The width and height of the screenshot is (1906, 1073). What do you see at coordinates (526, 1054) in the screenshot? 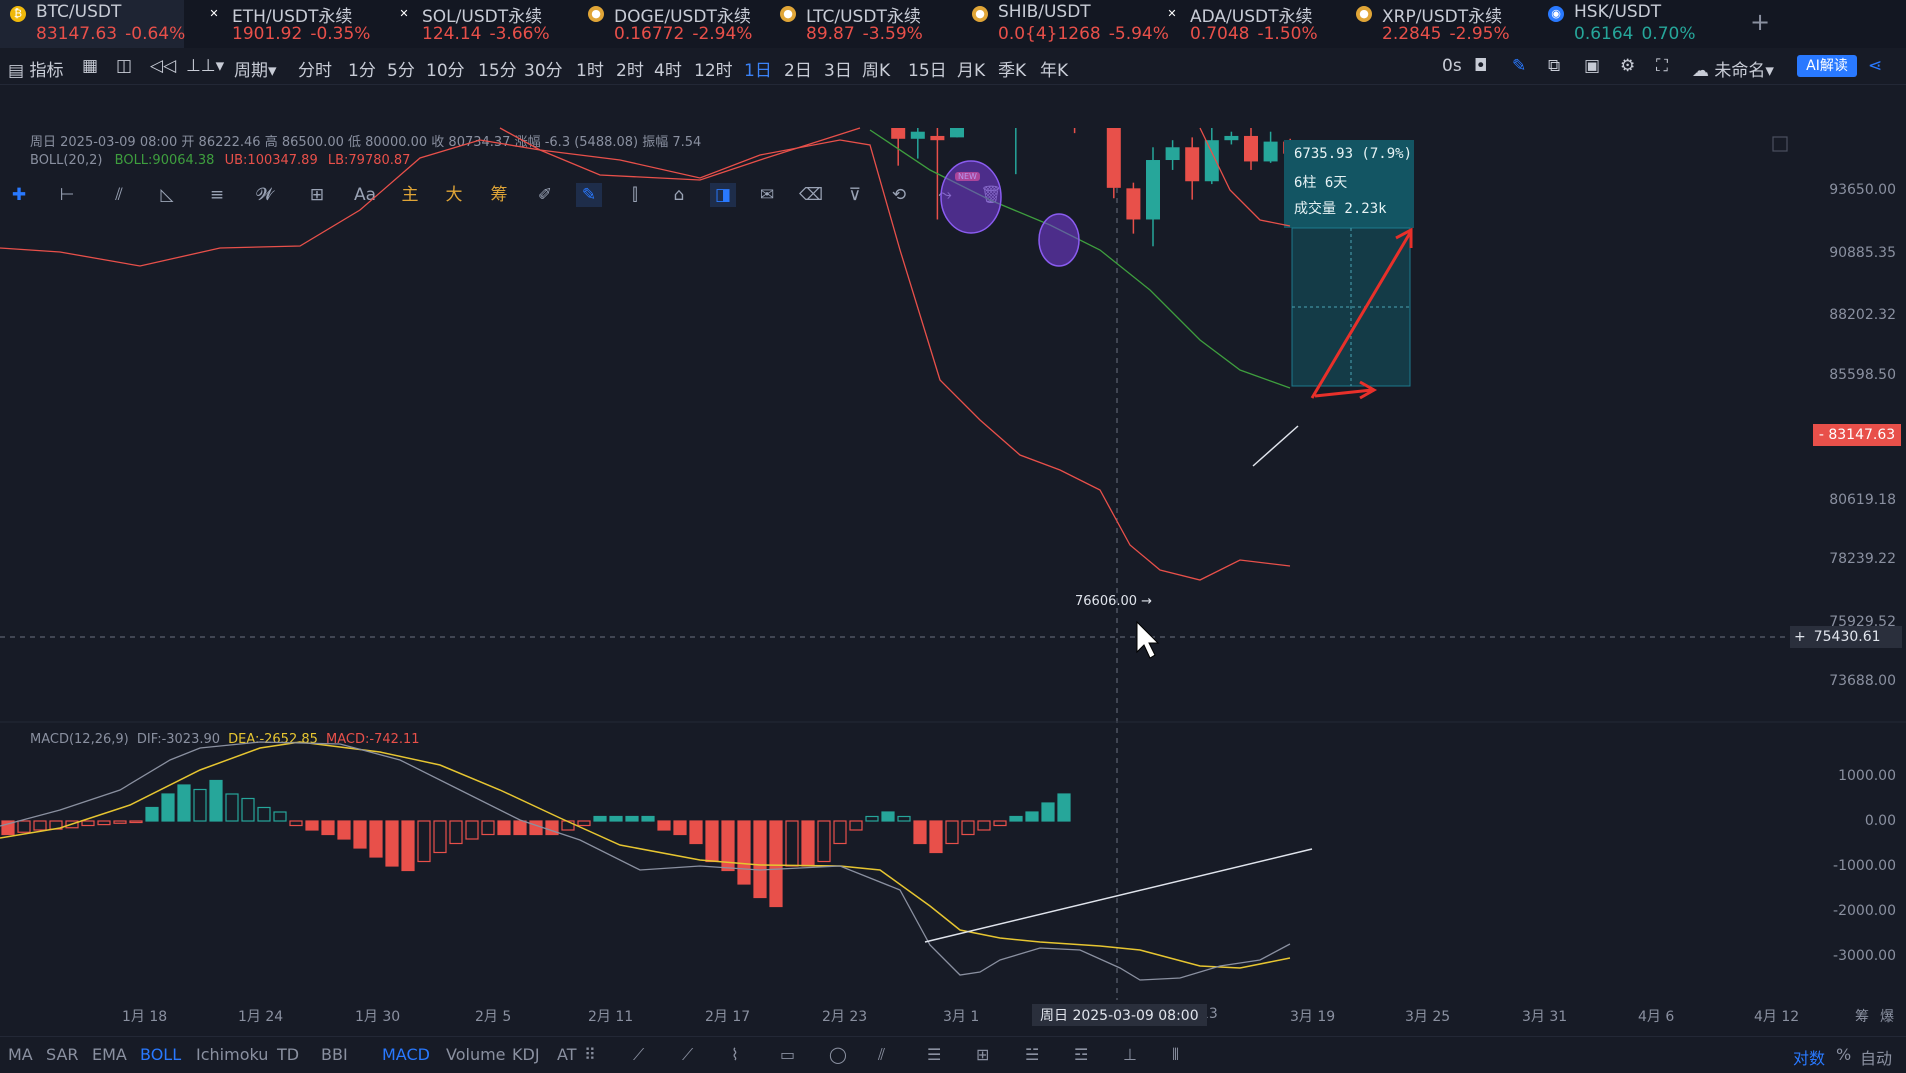
I see `indicator-kdj: KDJ` at bounding box center [526, 1054].